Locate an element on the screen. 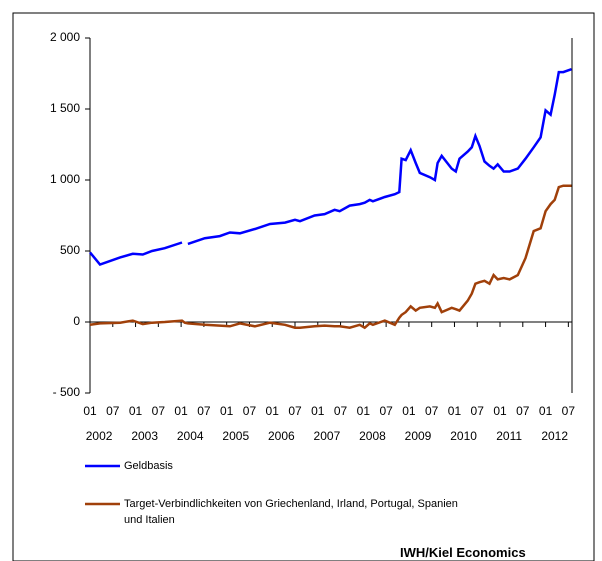 This screenshot has width=602, height=561. x-year-label: 2002 is located at coordinates (99, 436).